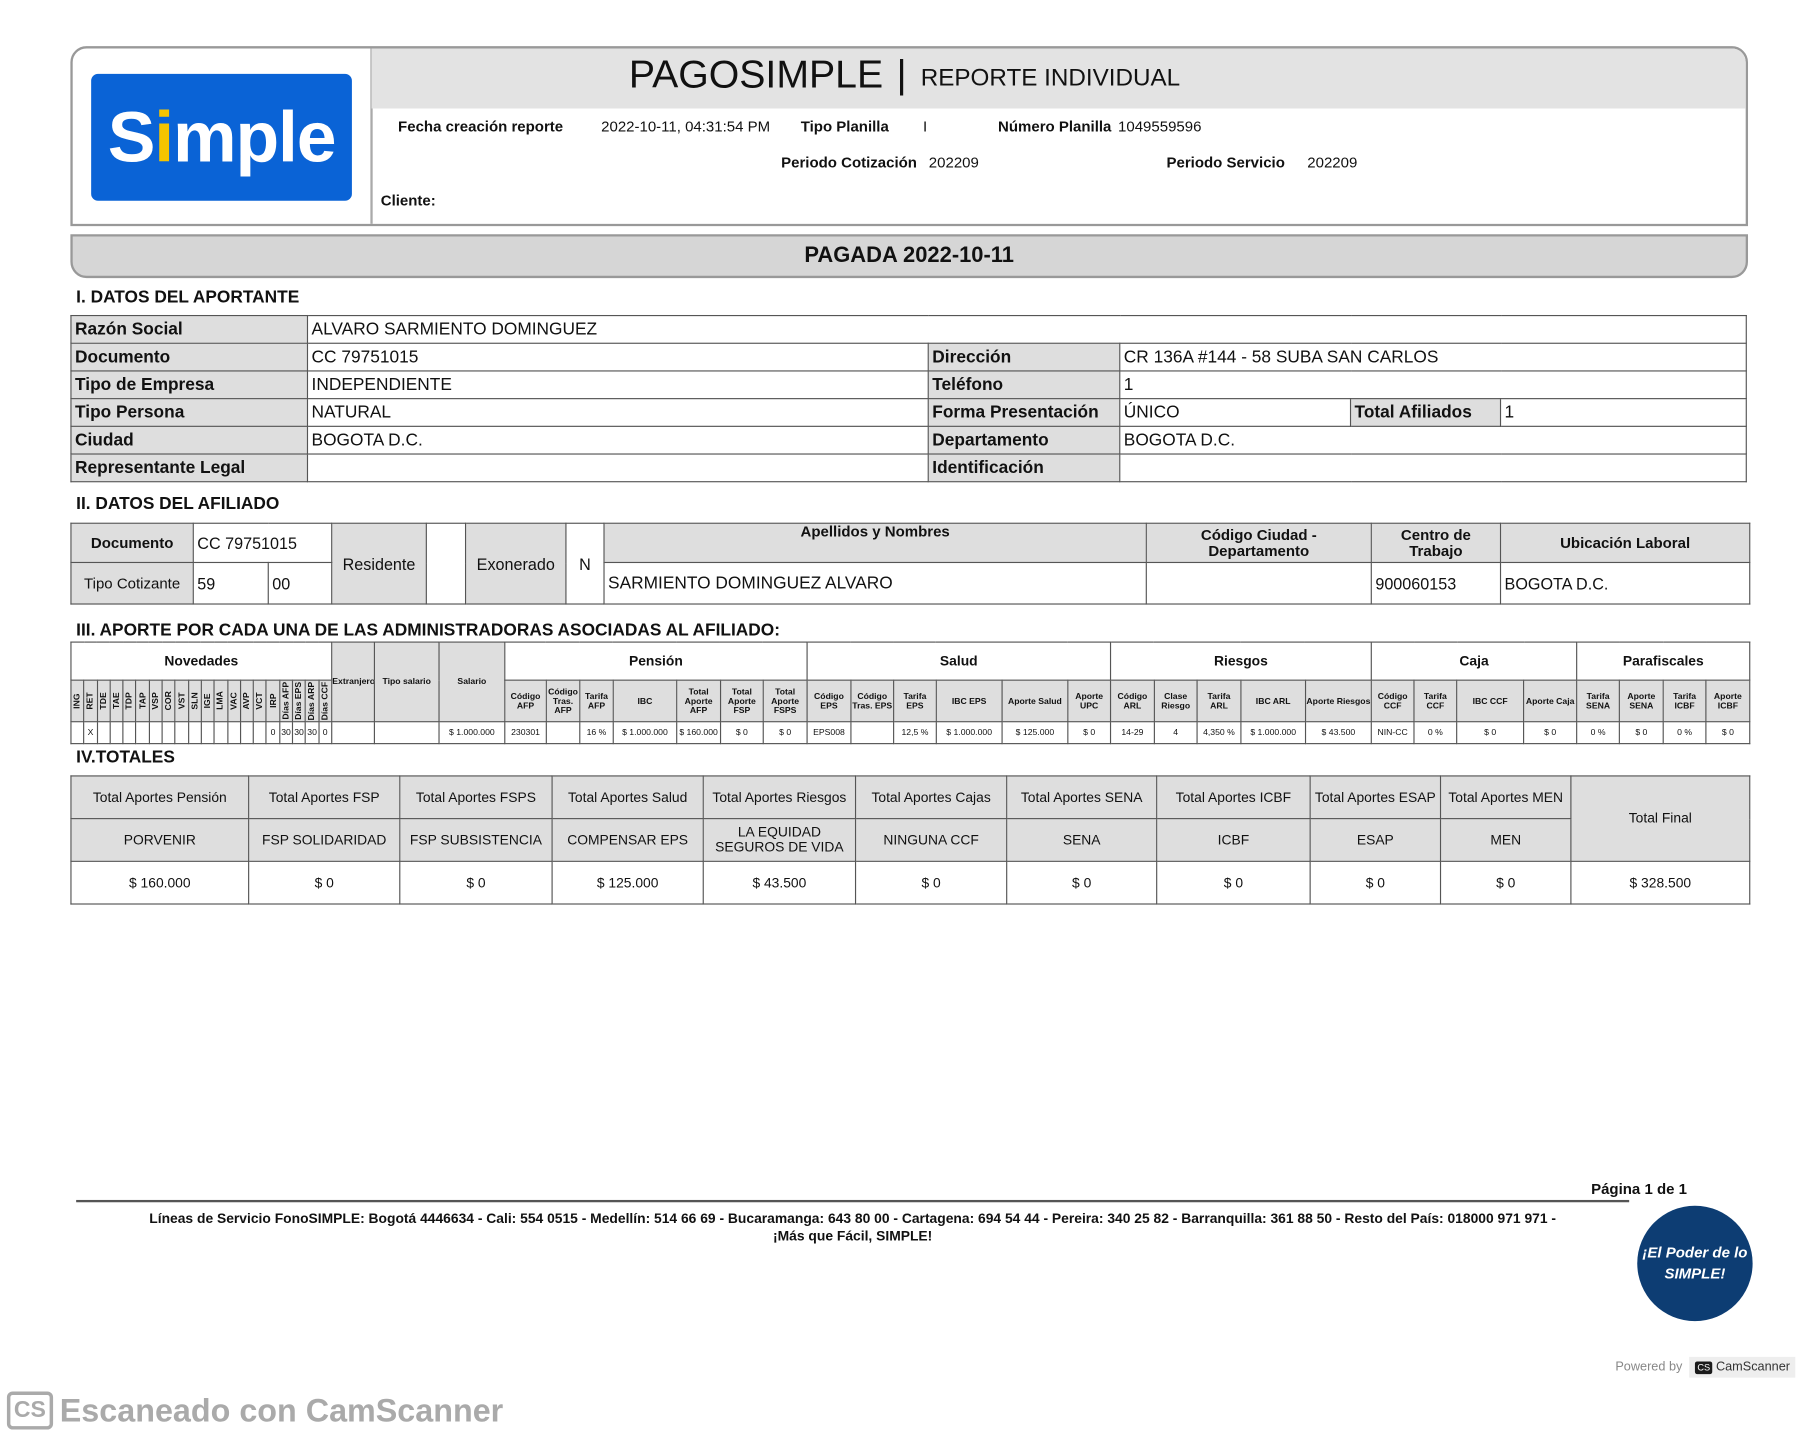 This screenshot has width=1800, height=1441. Describe the element at coordinates (1160, 126) in the screenshot. I see `numero-planilla-value: 1049559596` at that location.